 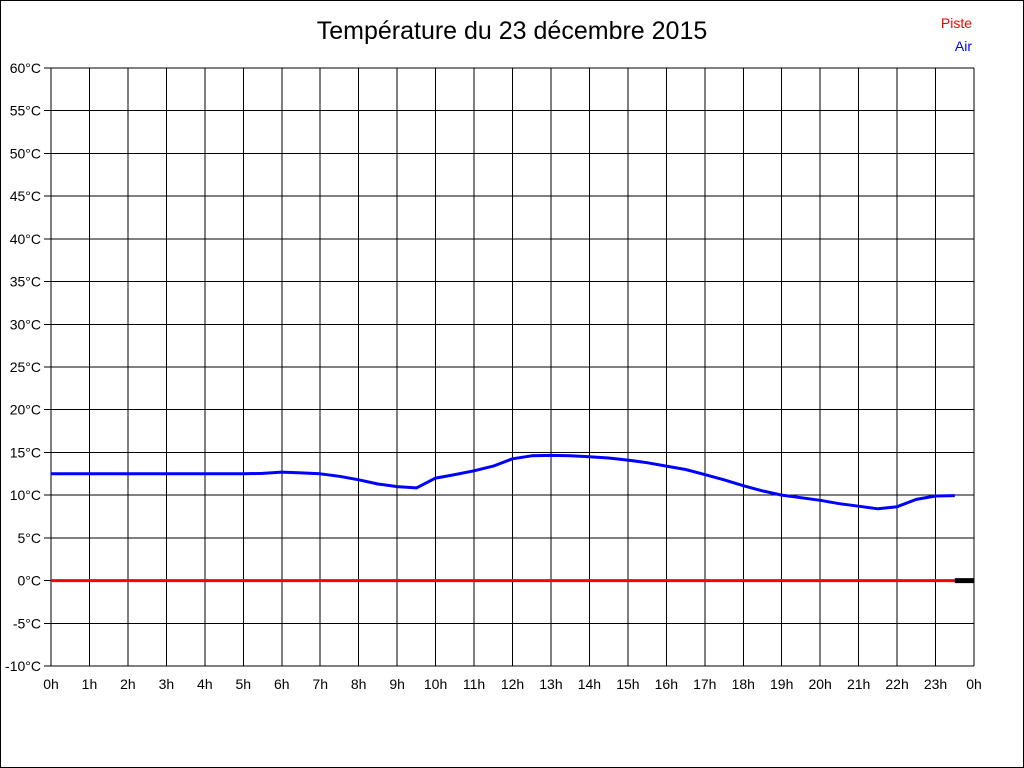 I want to click on y-tick-label: 40°C, so click(x=25, y=239).